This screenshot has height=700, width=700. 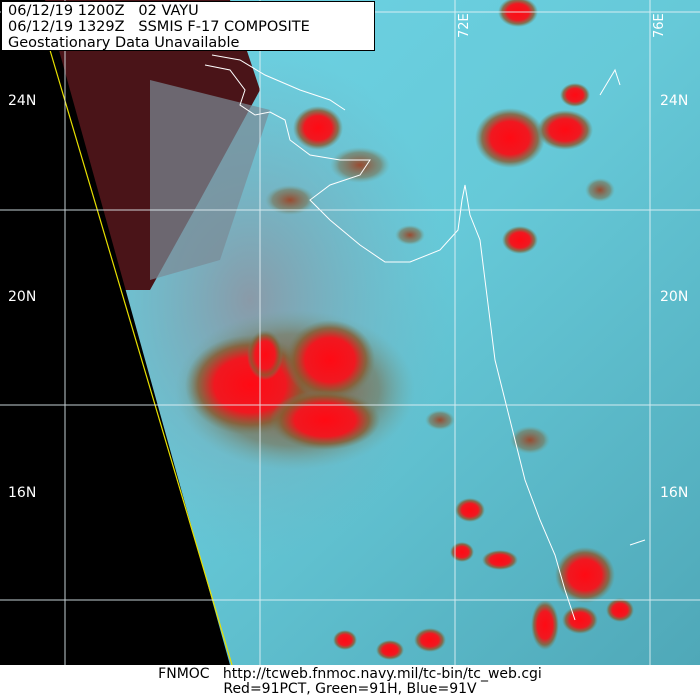 I want to click on lon-label-76e: 76E, so click(x=659, y=25).